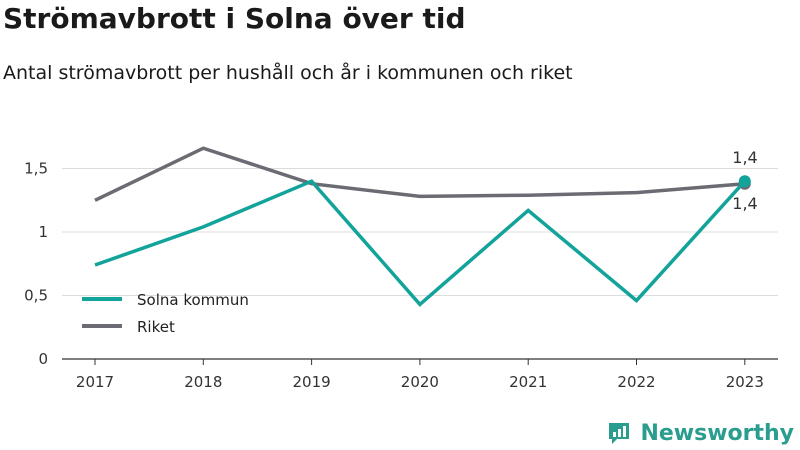 Image resolution: width=800 pixels, height=450 pixels. I want to click on brand: Newsworthy, so click(700, 433).